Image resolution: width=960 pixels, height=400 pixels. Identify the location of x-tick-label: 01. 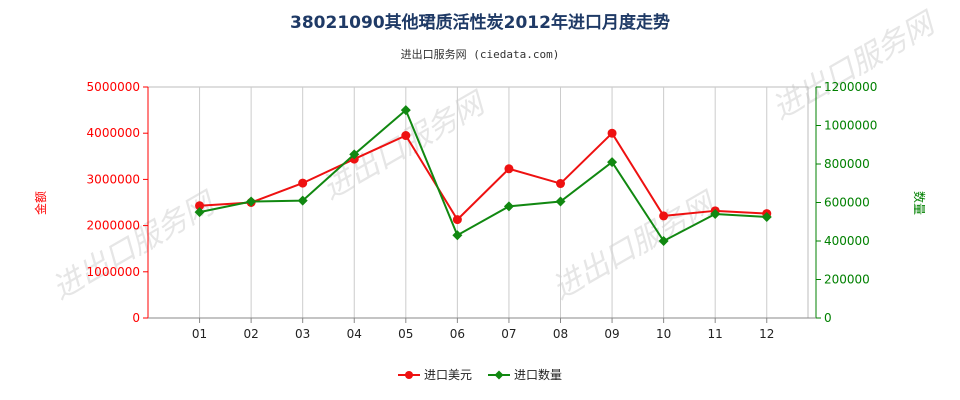
(199, 334).